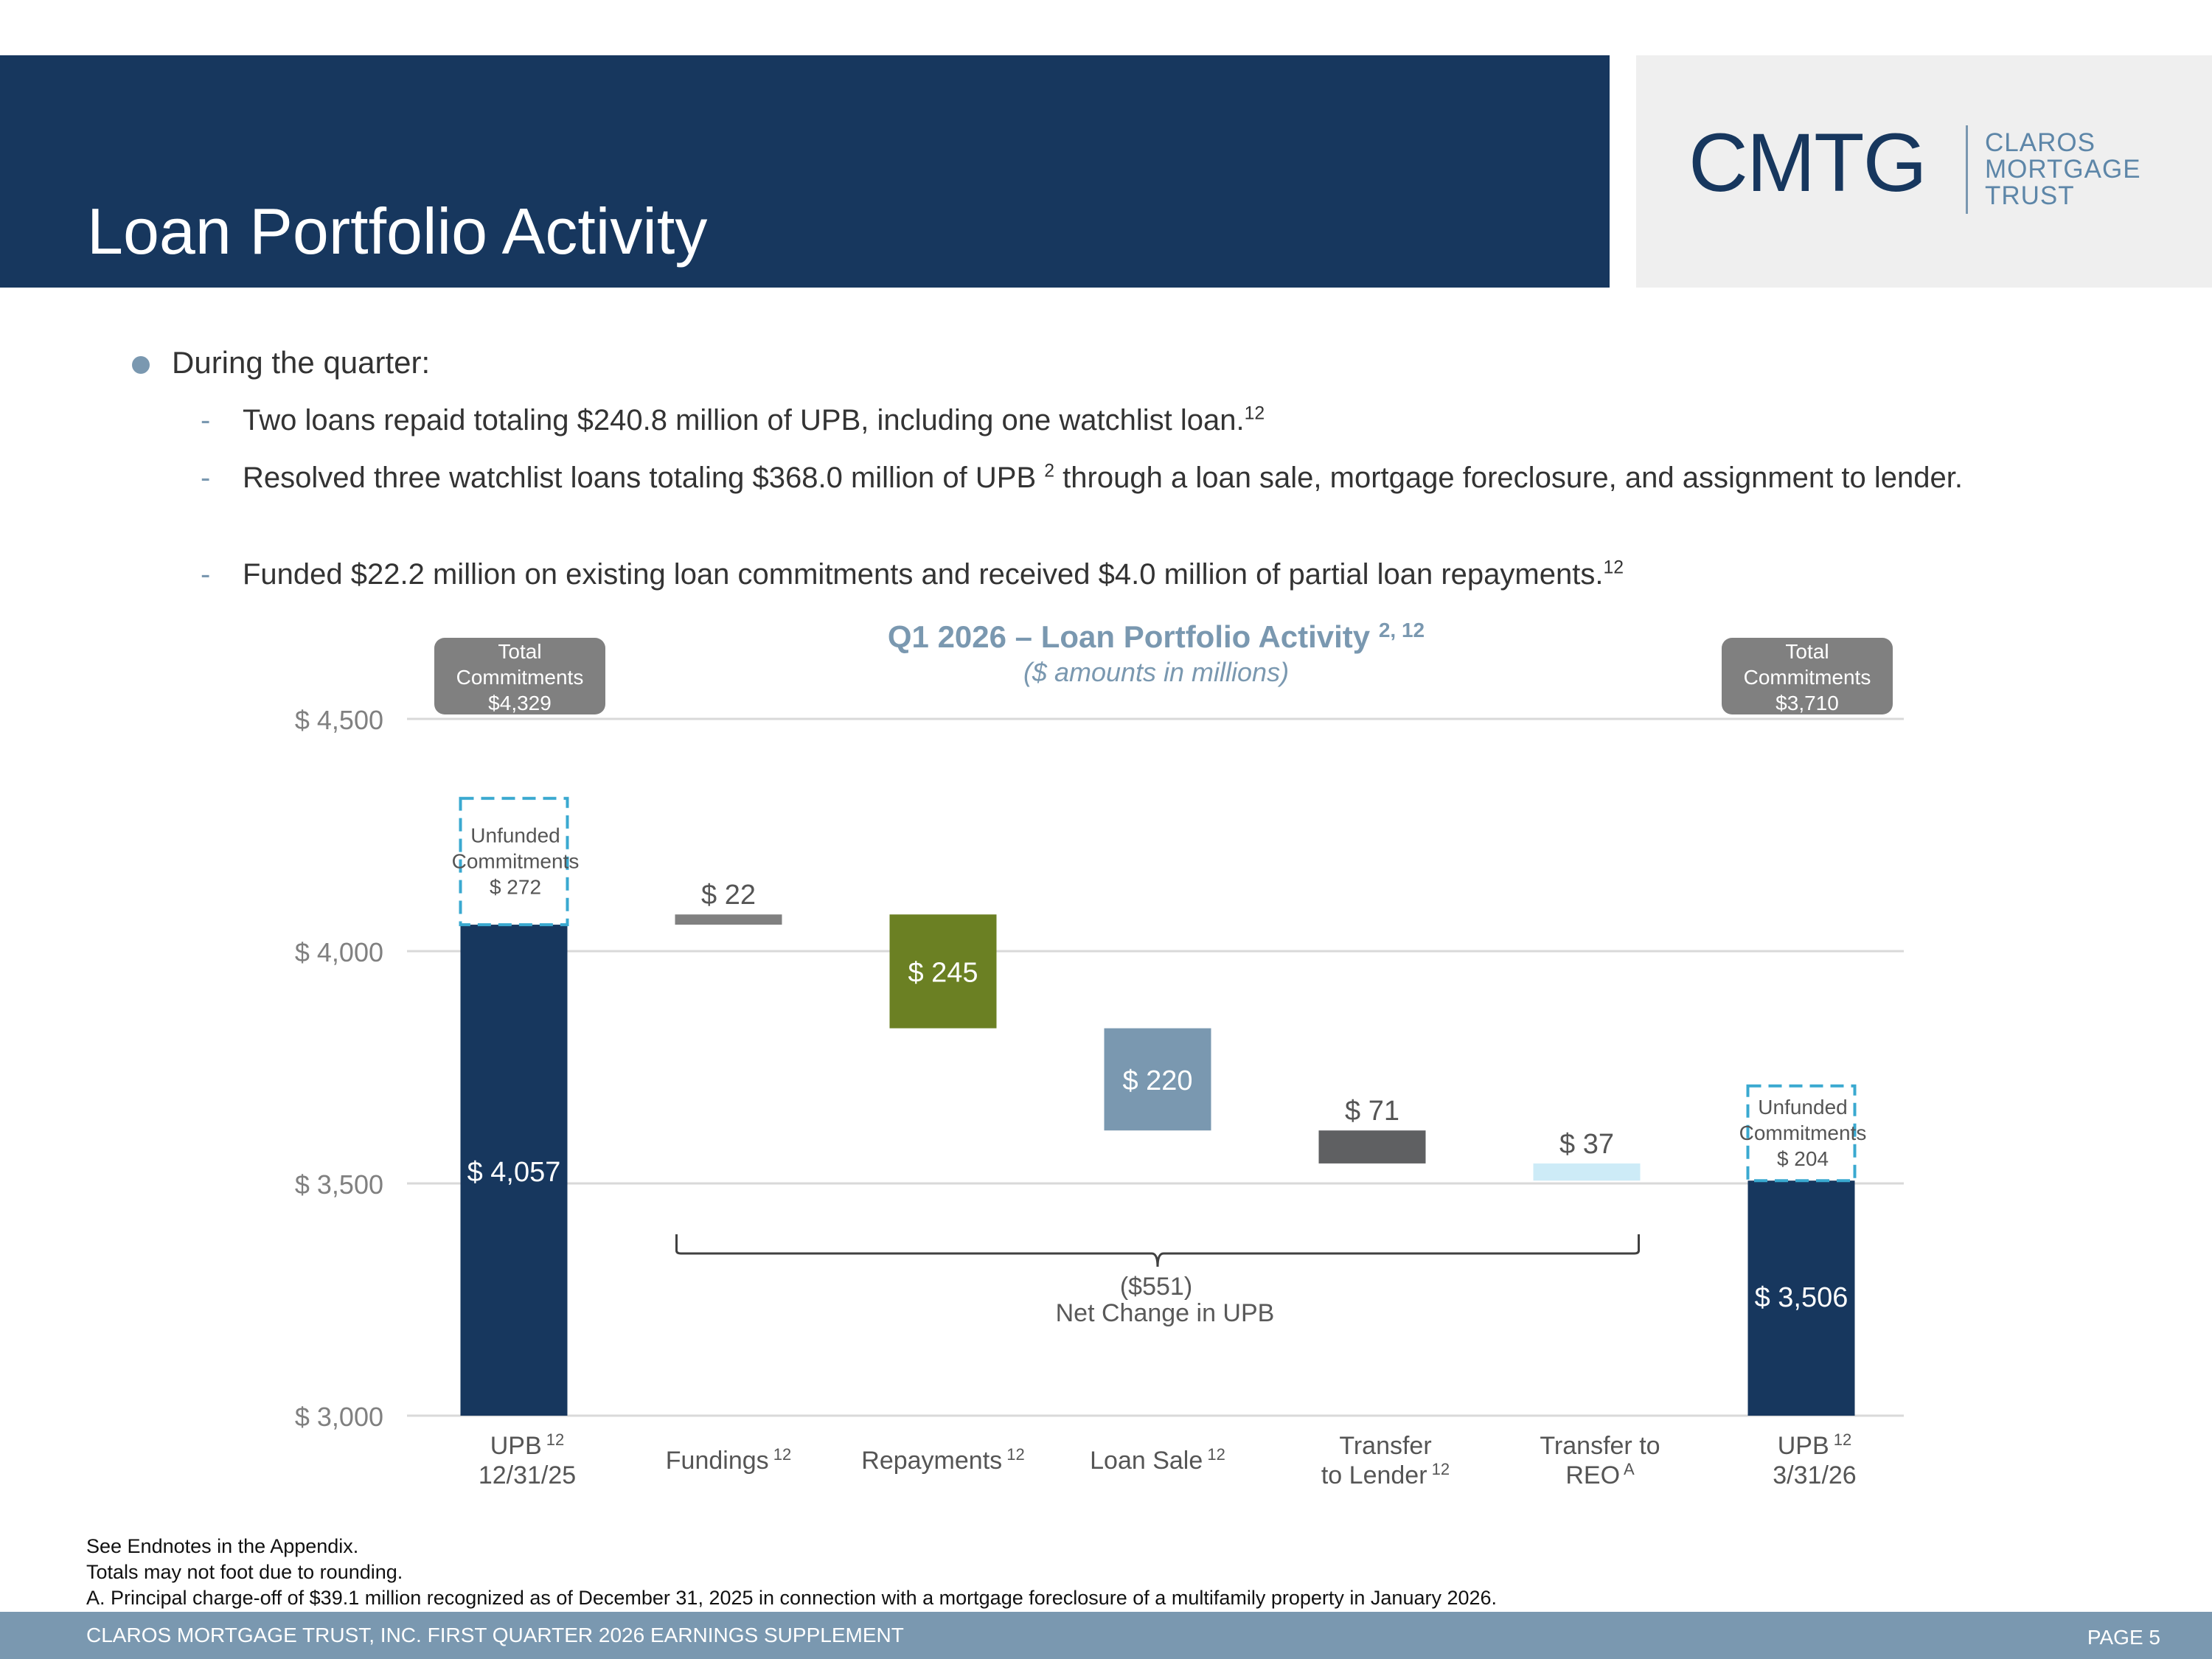 The image size is (2212, 1659). What do you see at coordinates (520, 703) in the screenshot?
I see `total-commitments-label: $4,329` at bounding box center [520, 703].